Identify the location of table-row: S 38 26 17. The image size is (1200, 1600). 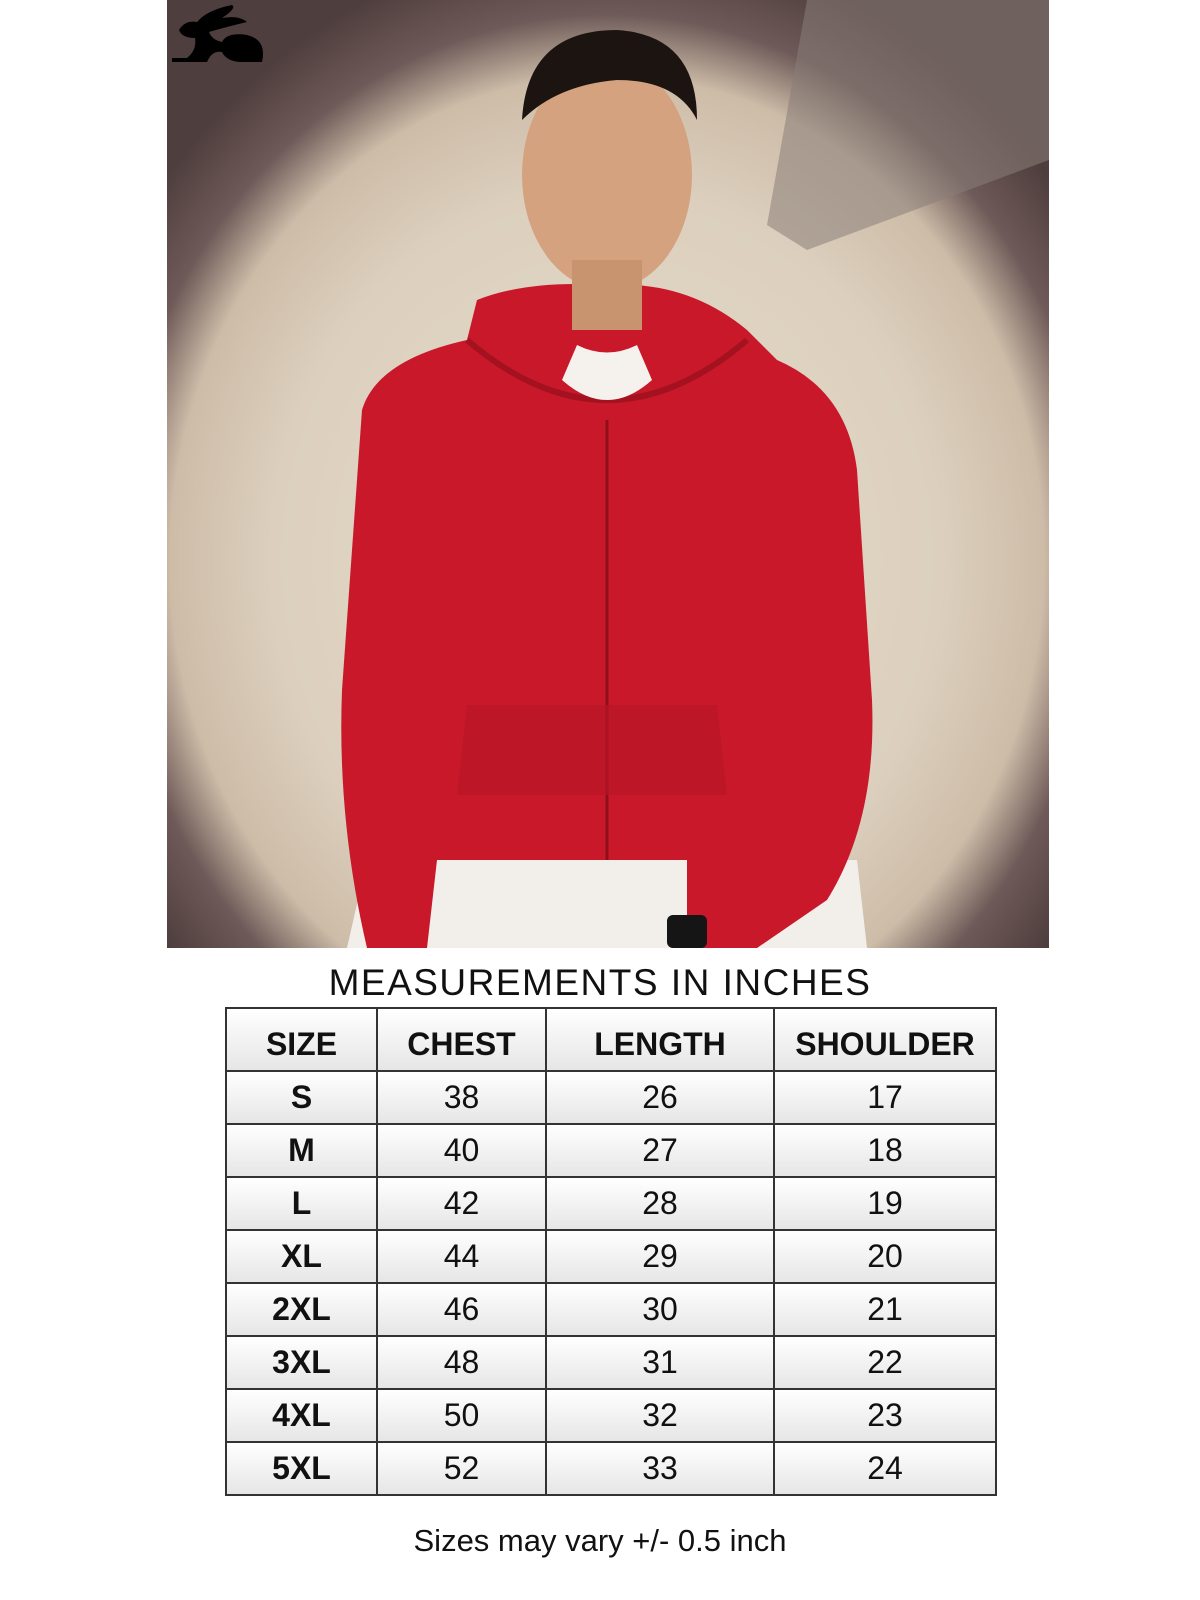
(611, 1097).